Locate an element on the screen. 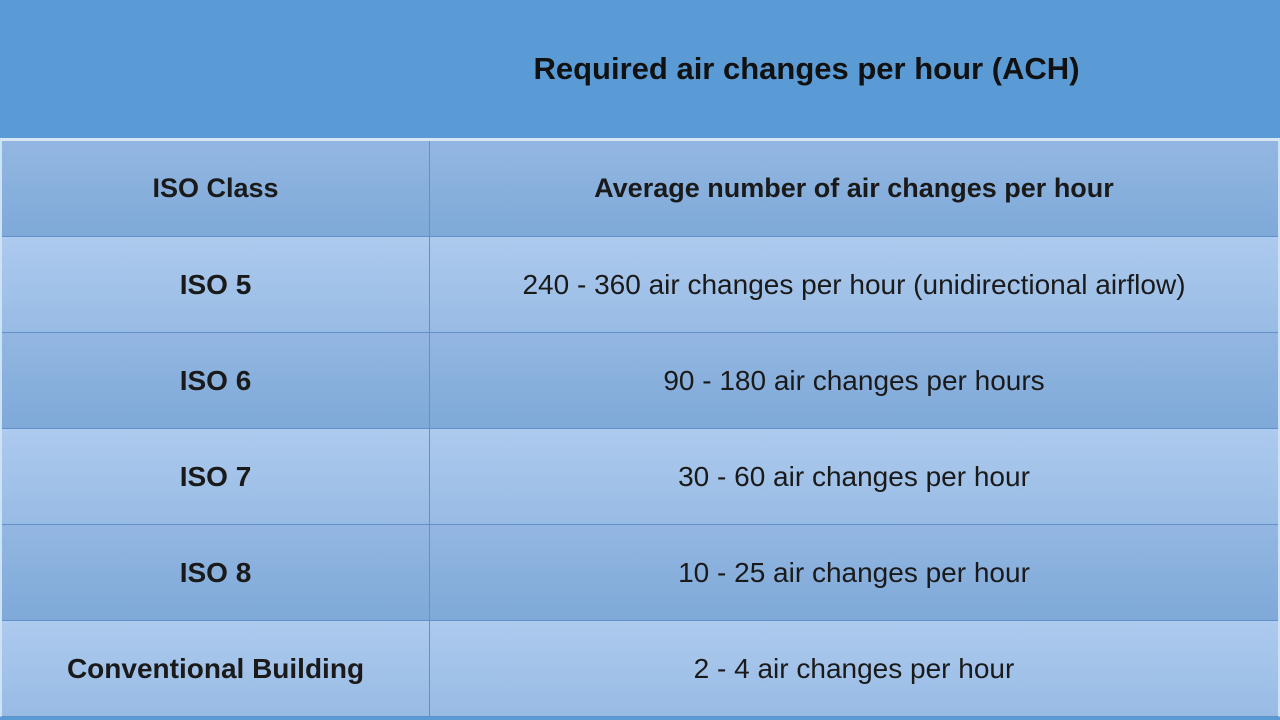 Image resolution: width=1280 pixels, height=720 pixels. cell-iso8-value: 10 - 25 air changes per hour is located at coordinates (854, 572).